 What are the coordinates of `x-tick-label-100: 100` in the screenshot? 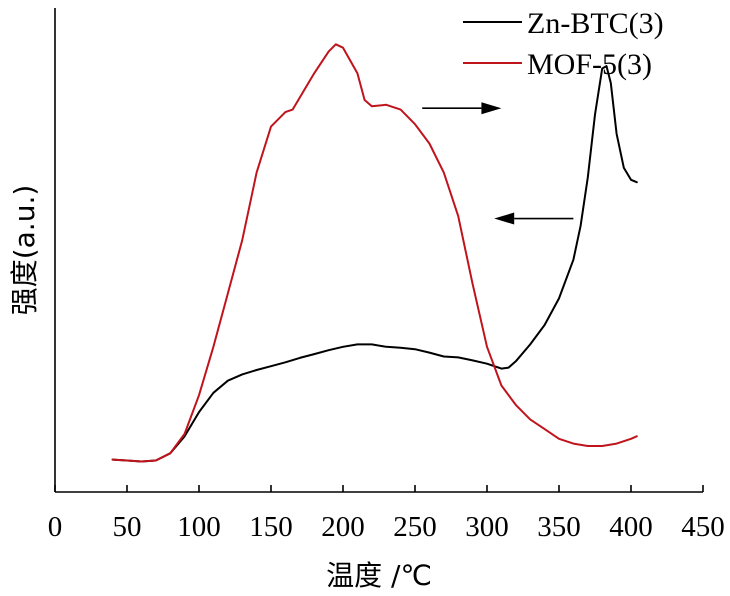 It's located at (199, 527).